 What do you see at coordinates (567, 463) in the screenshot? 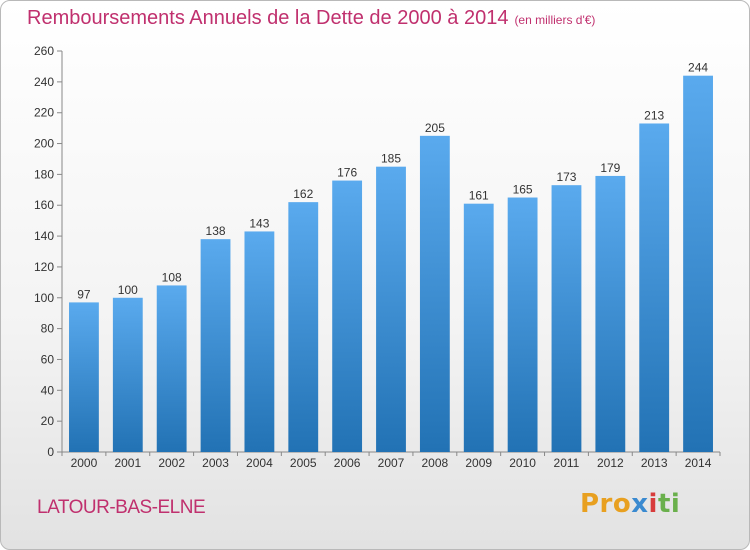
I see `x-tick-label-2011: 2011` at bounding box center [567, 463].